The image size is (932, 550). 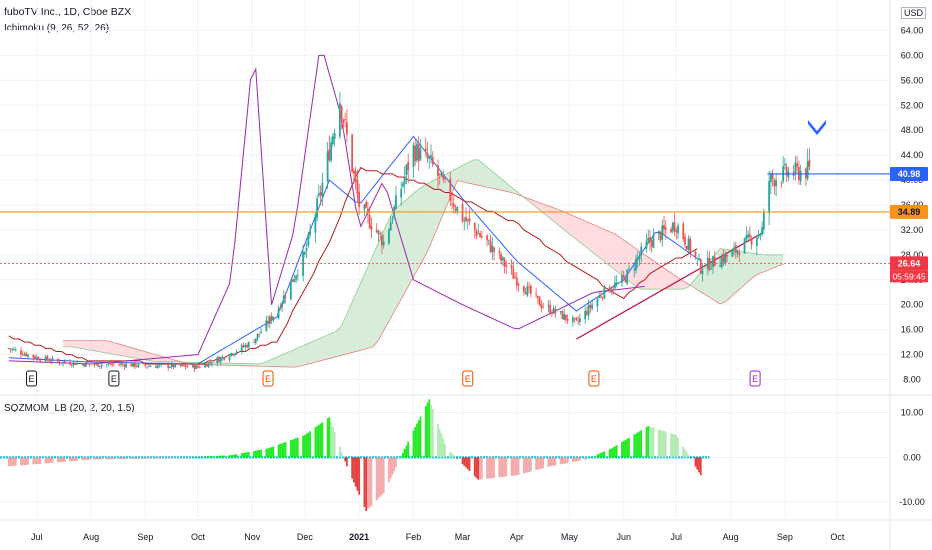 What do you see at coordinates (913, 13) in the screenshot?
I see `currency-badge: USD` at bounding box center [913, 13].